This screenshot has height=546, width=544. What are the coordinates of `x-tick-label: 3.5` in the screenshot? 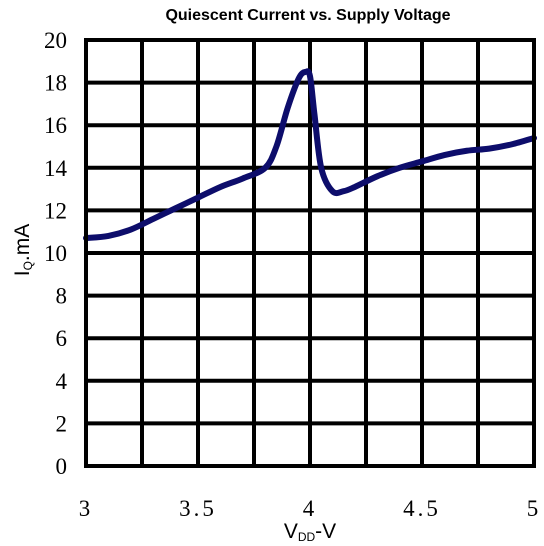 It's located at (198, 508).